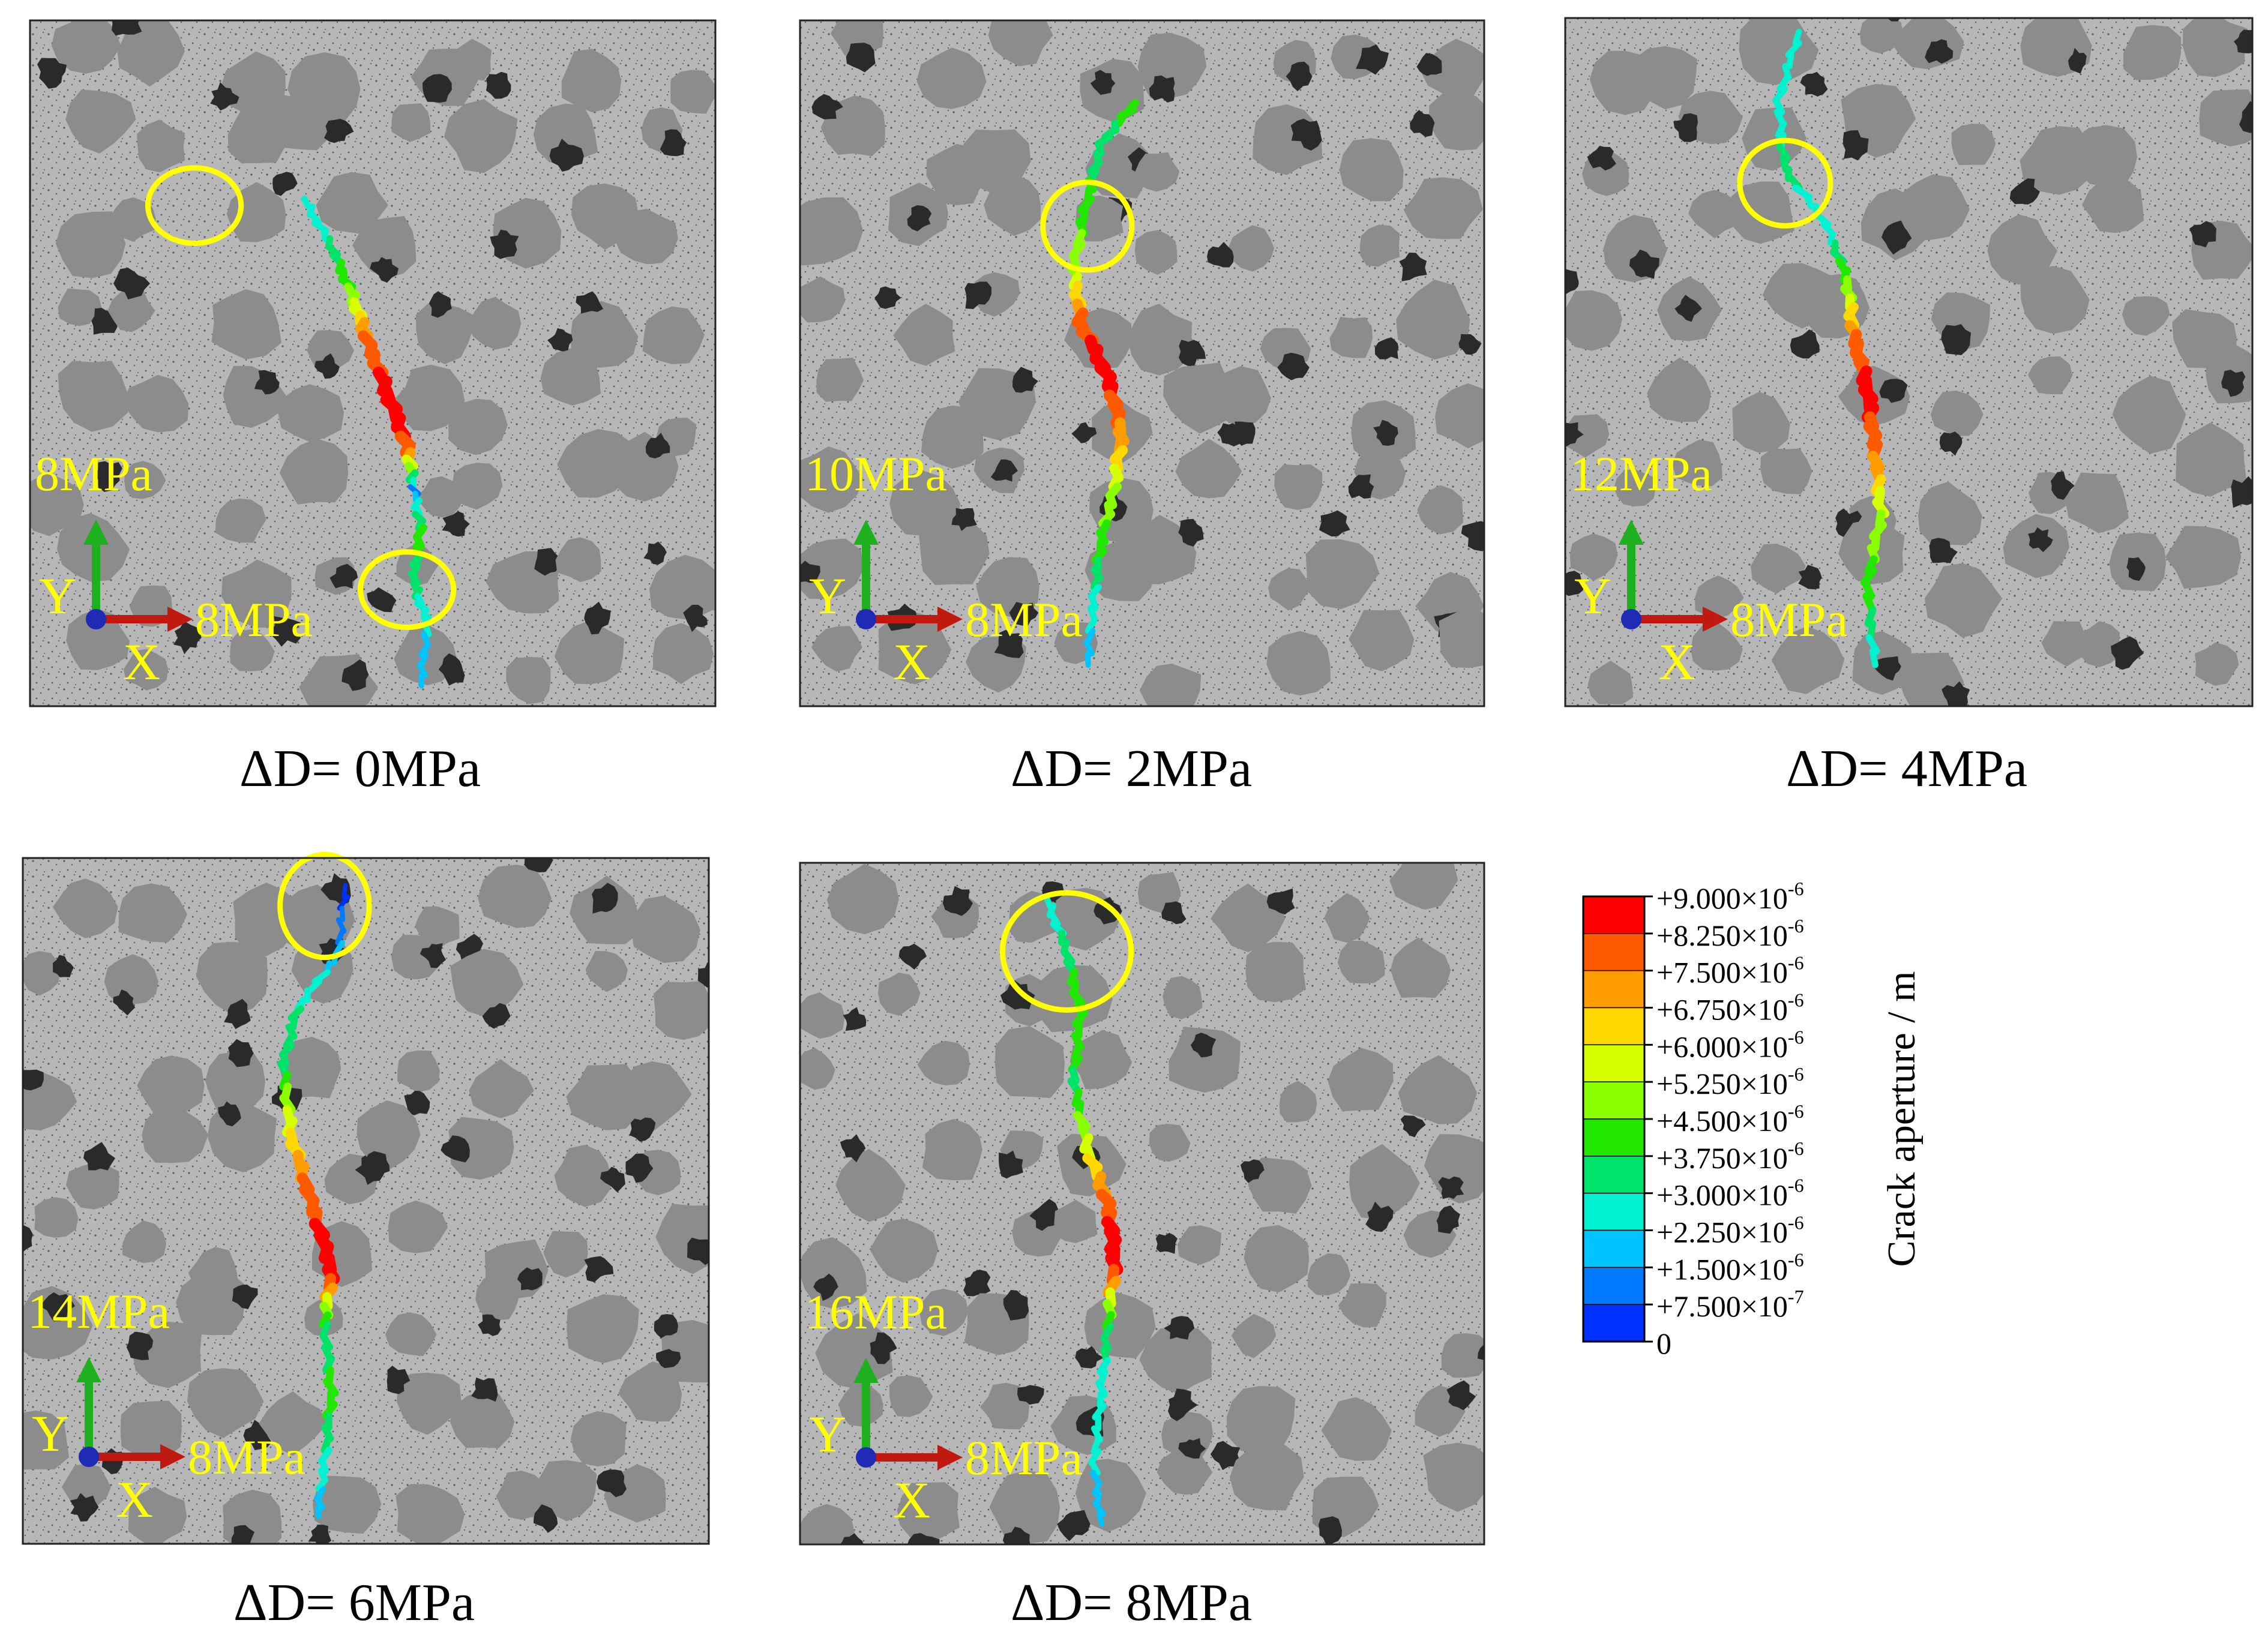 Image resolution: width=2268 pixels, height=1632 pixels. Describe the element at coordinates (876, 473) in the screenshot. I see `vertical-load-label: 10MPa` at that location.